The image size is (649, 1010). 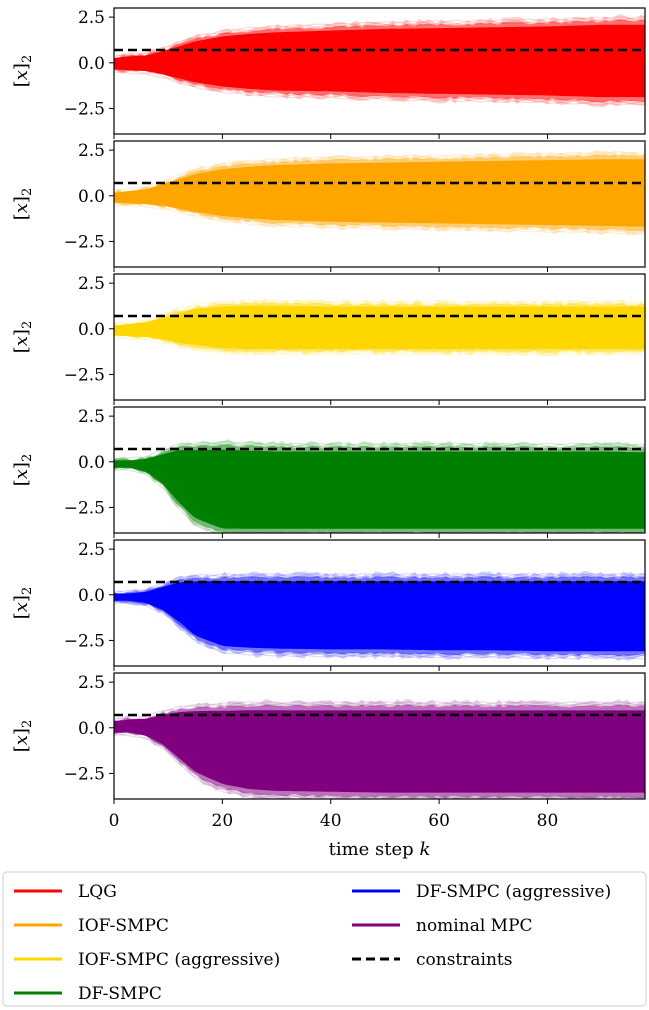 I want to click on panel-2: 2.5 0.0 −2.5 [x]2, so click(x=328, y=206).